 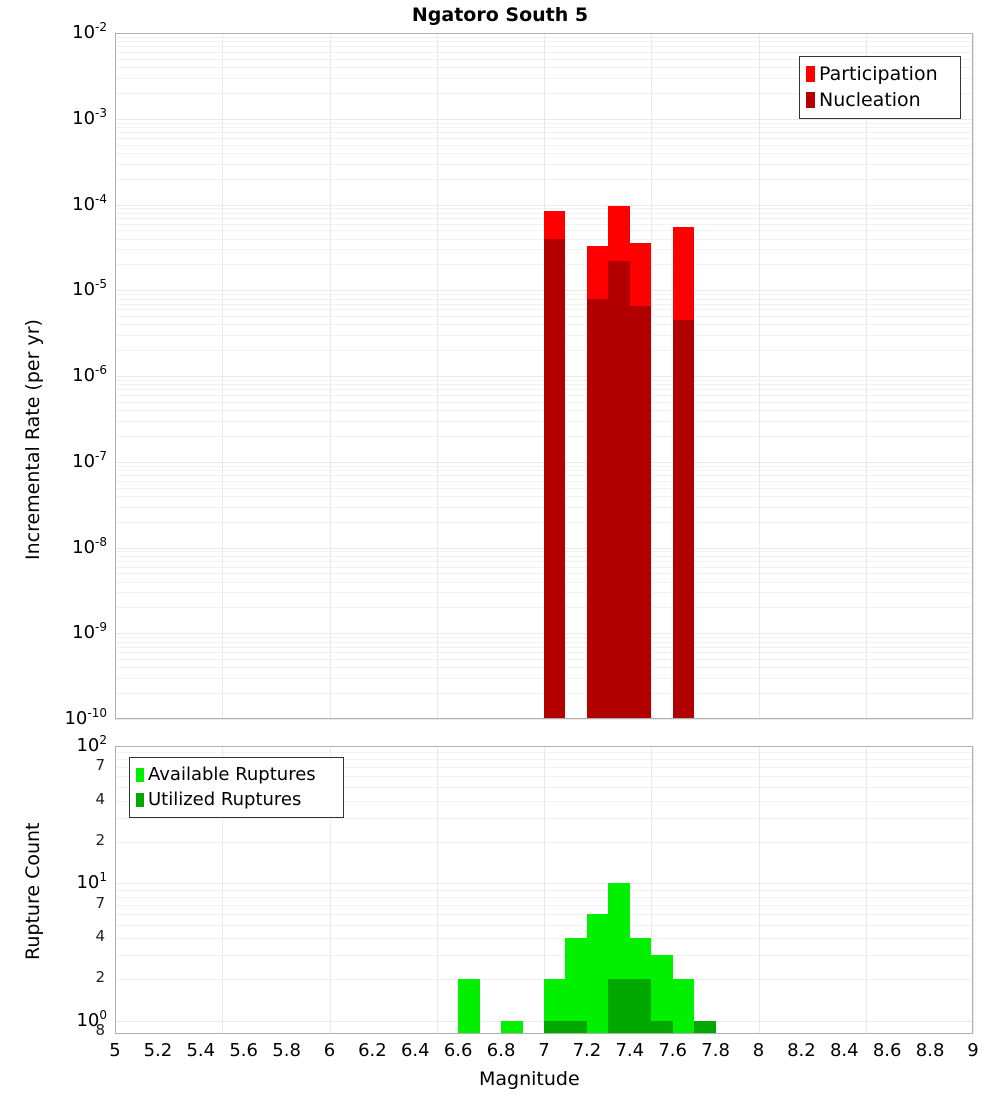 What do you see at coordinates (33, 891) in the screenshot?
I see `bottom-ylabel: Rupture Count` at bounding box center [33, 891].